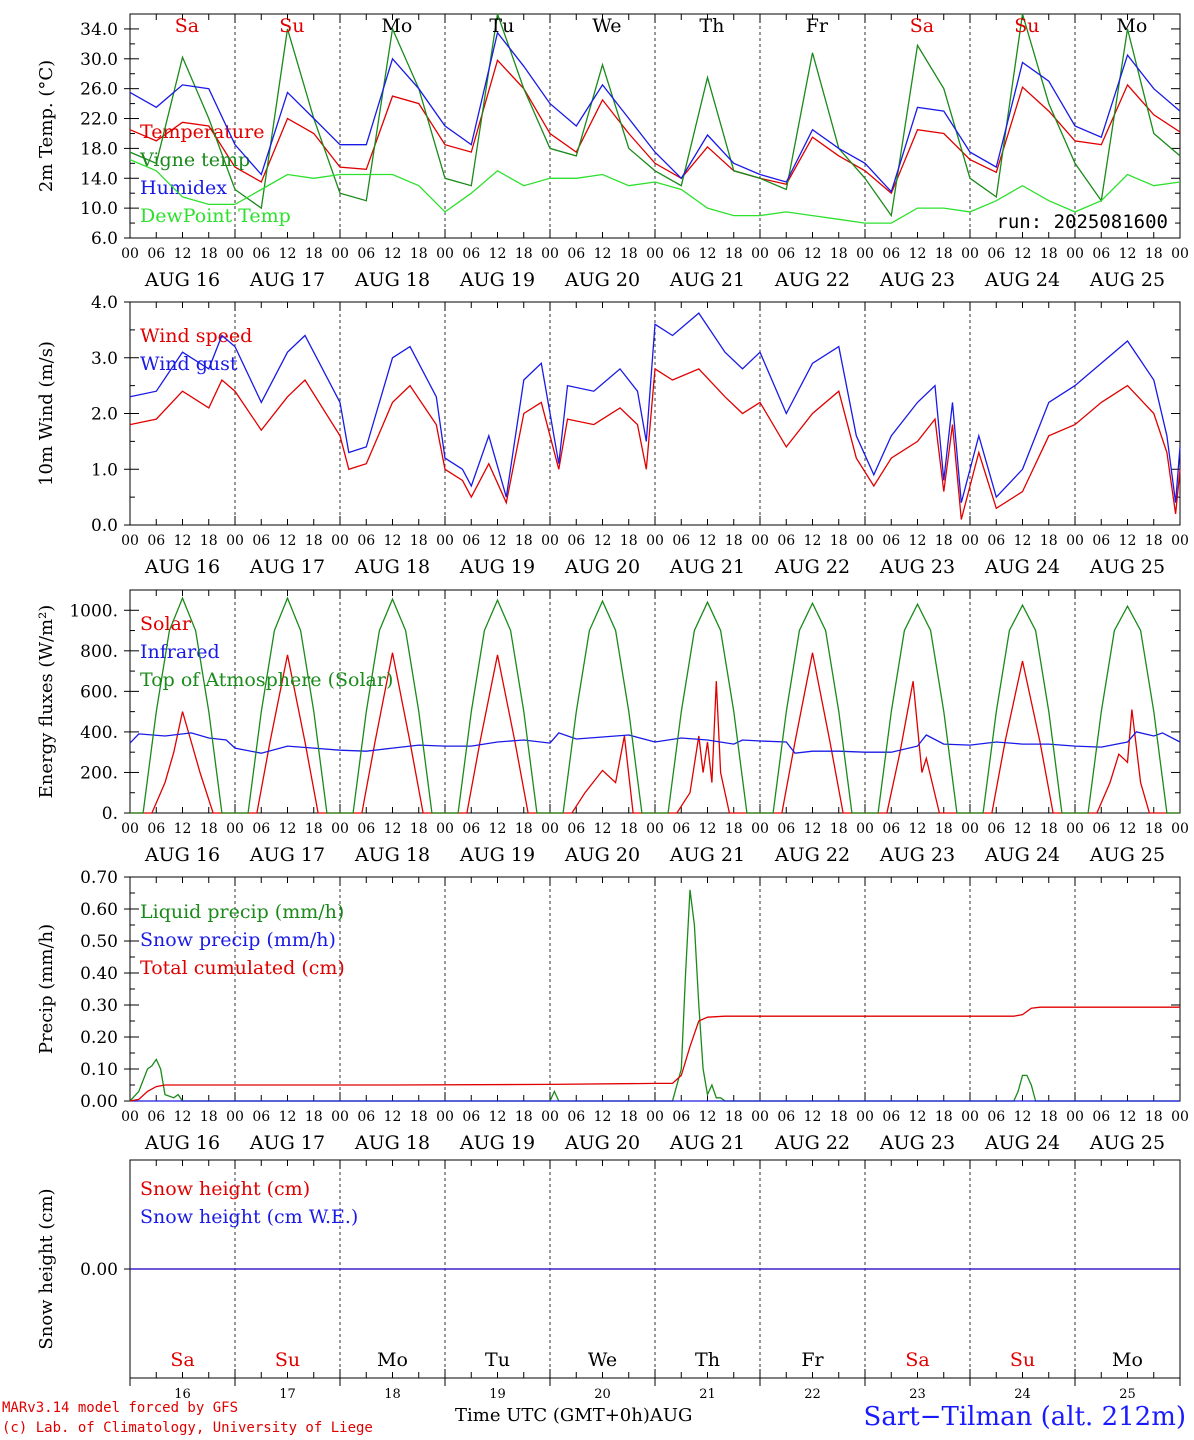 The width and height of the screenshot is (1194, 1440). I want to click on date-label: AUG 23, so click(917, 567).